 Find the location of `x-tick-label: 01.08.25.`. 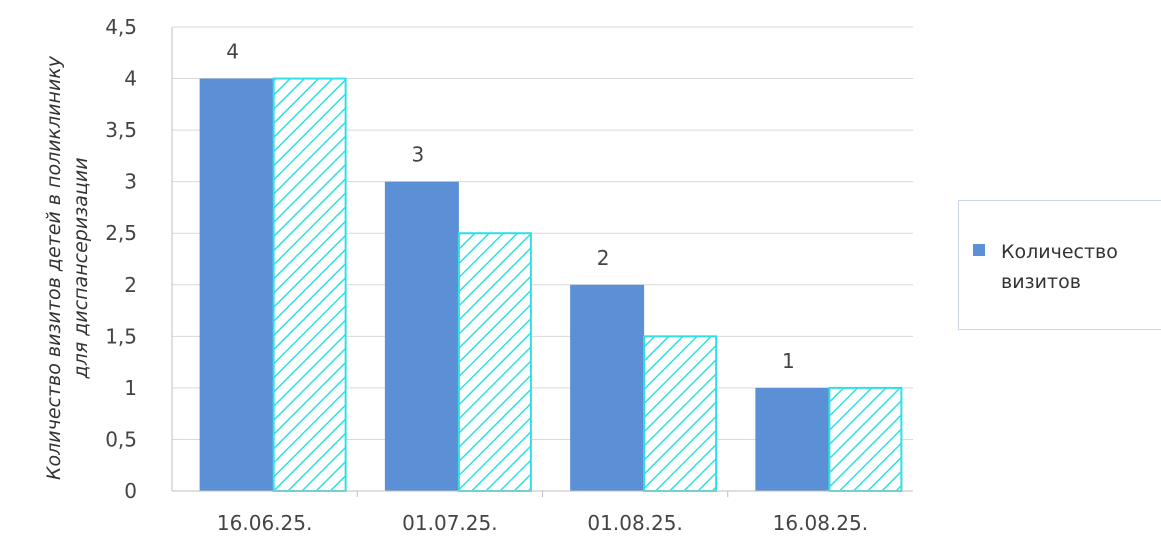

x-tick-label: 01.08.25. is located at coordinates (634, 523).